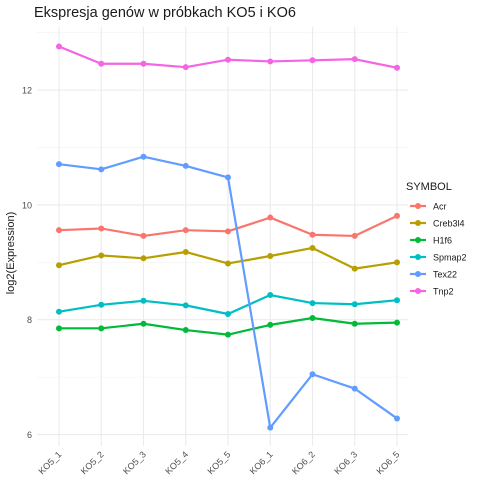 The width and height of the screenshot is (504, 504). I want to click on y-axis-label: log2(Expression), so click(11, 253).